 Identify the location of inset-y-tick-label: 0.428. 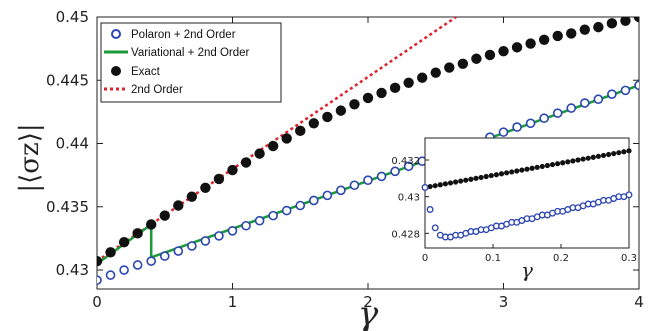
(405, 234).